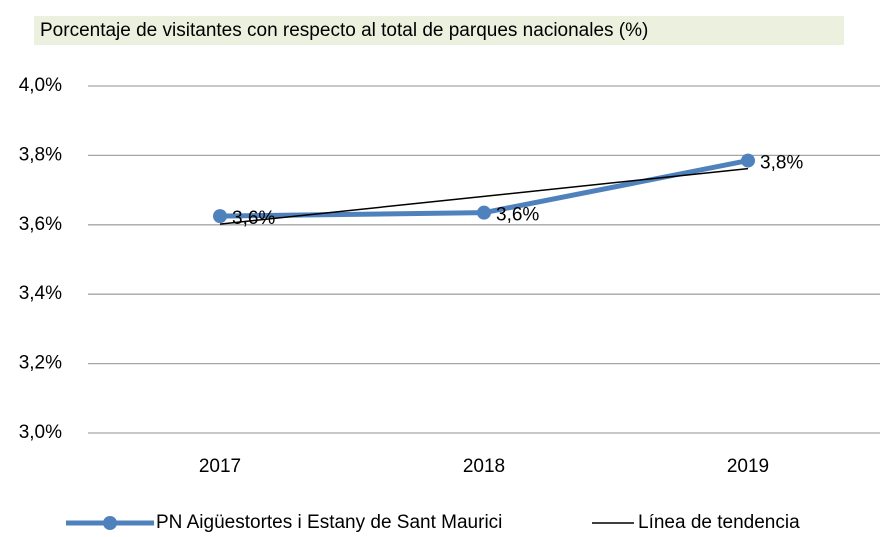 This screenshot has width=882, height=537. Describe the element at coordinates (40, 293) in the screenshot. I see `y-tick-label: 3,4%` at that location.